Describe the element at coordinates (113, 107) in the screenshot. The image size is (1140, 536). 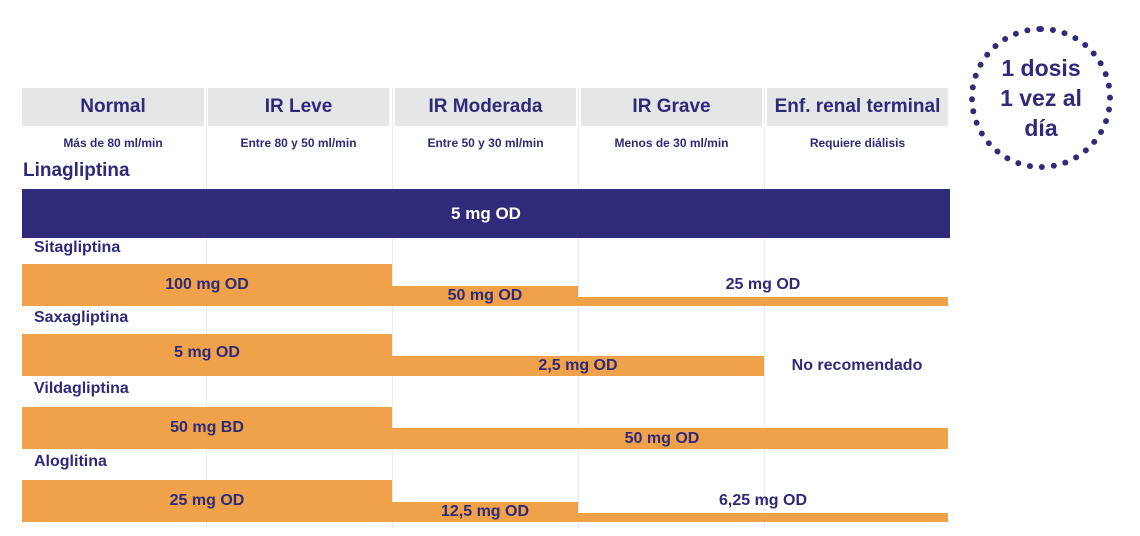
I see `header-normal: Normal` at that location.